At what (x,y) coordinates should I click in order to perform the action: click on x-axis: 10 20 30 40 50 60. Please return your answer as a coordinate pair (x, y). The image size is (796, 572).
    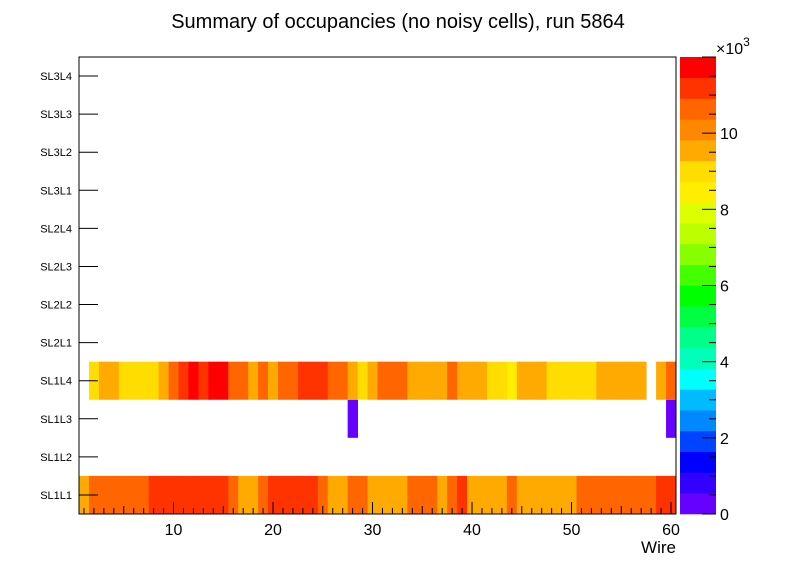
    Looking at the image, I should click on (381, 520).